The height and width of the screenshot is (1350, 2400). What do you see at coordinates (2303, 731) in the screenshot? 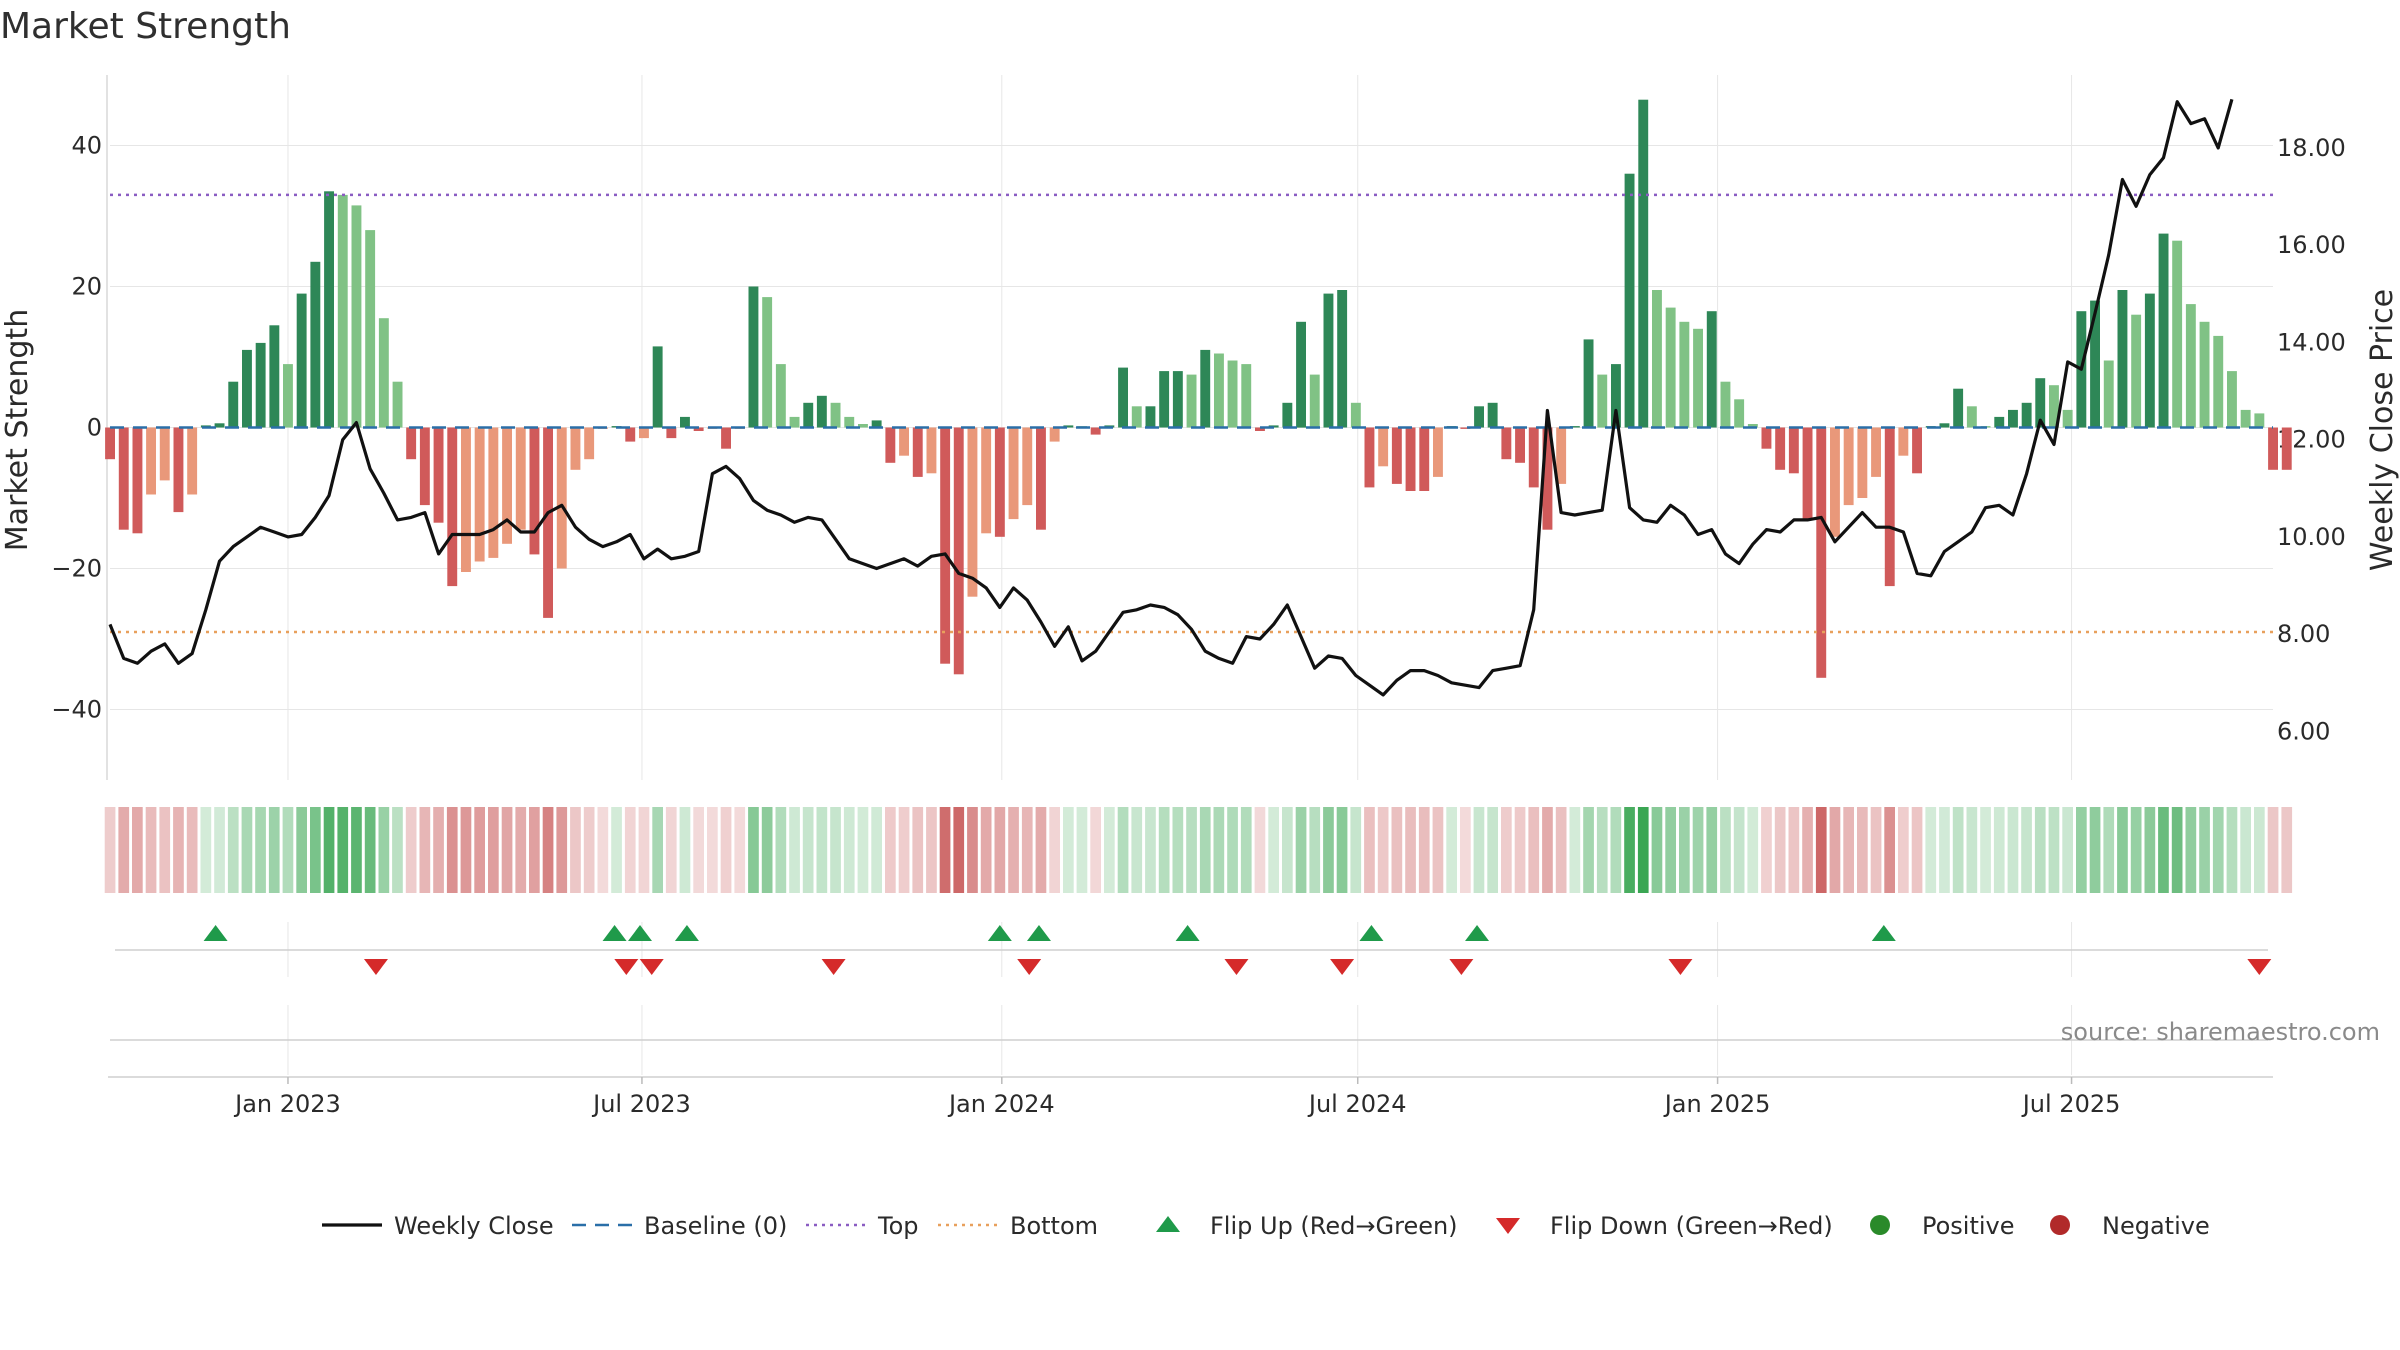
I see `y-tick-label-right: 6.00` at bounding box center [2303, 731].